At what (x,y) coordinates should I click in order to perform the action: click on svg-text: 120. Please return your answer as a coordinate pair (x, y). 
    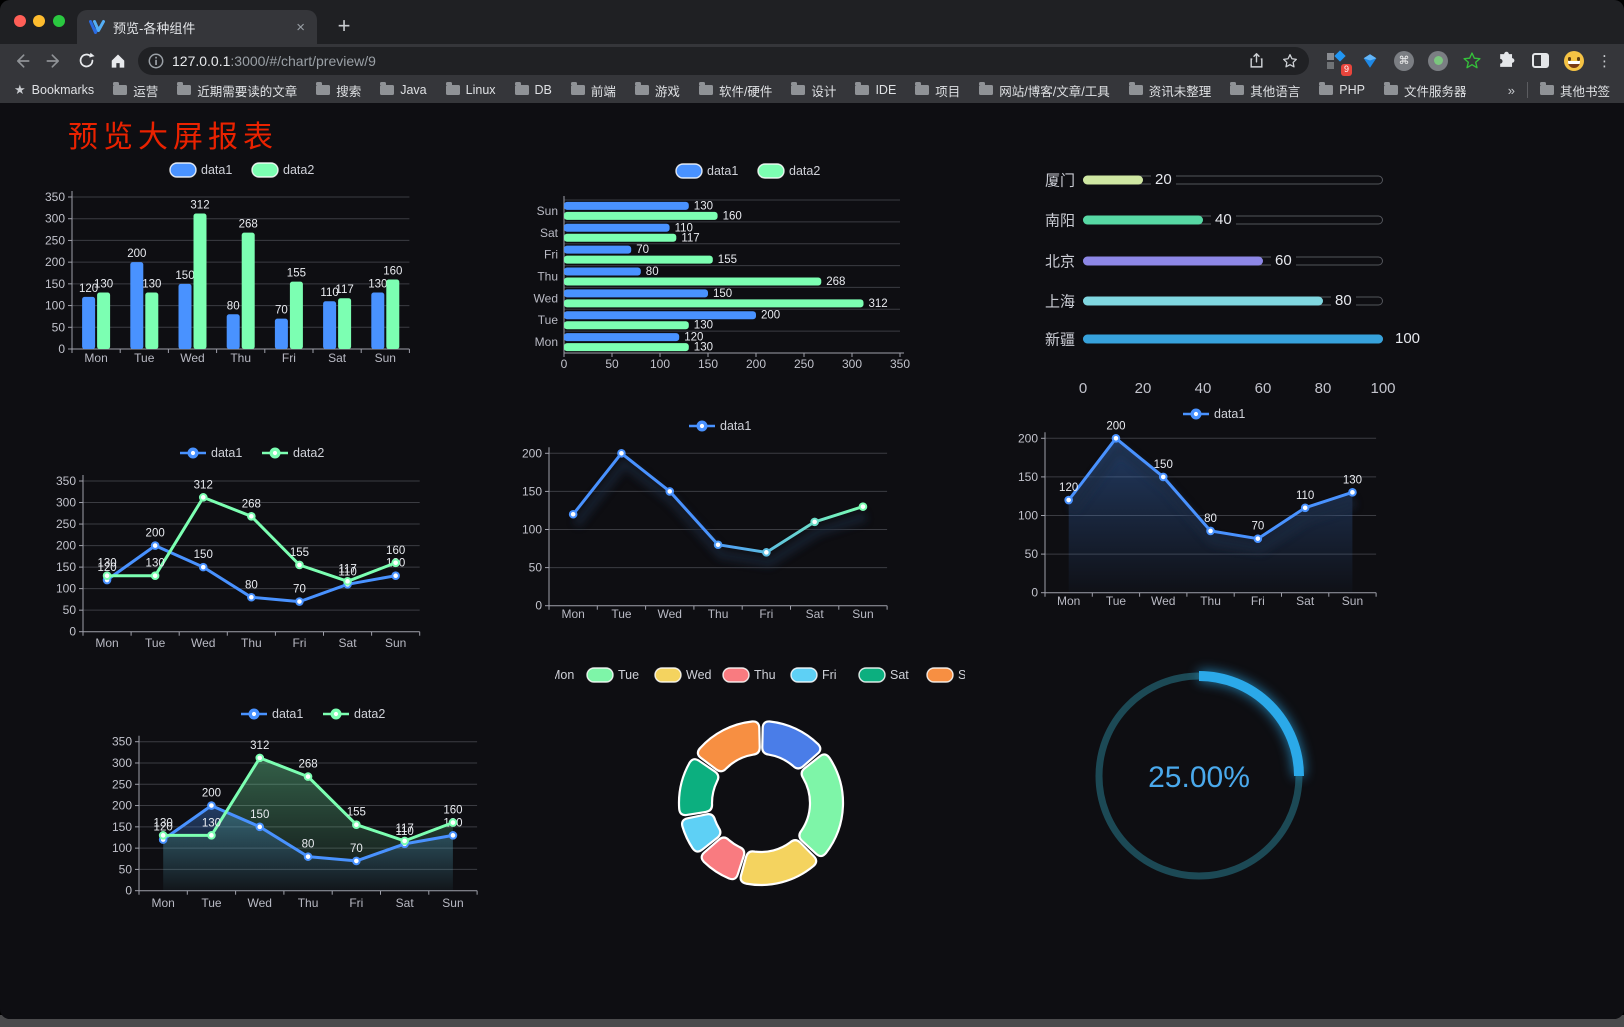
    Looking at the image, I should click on (88, 289).